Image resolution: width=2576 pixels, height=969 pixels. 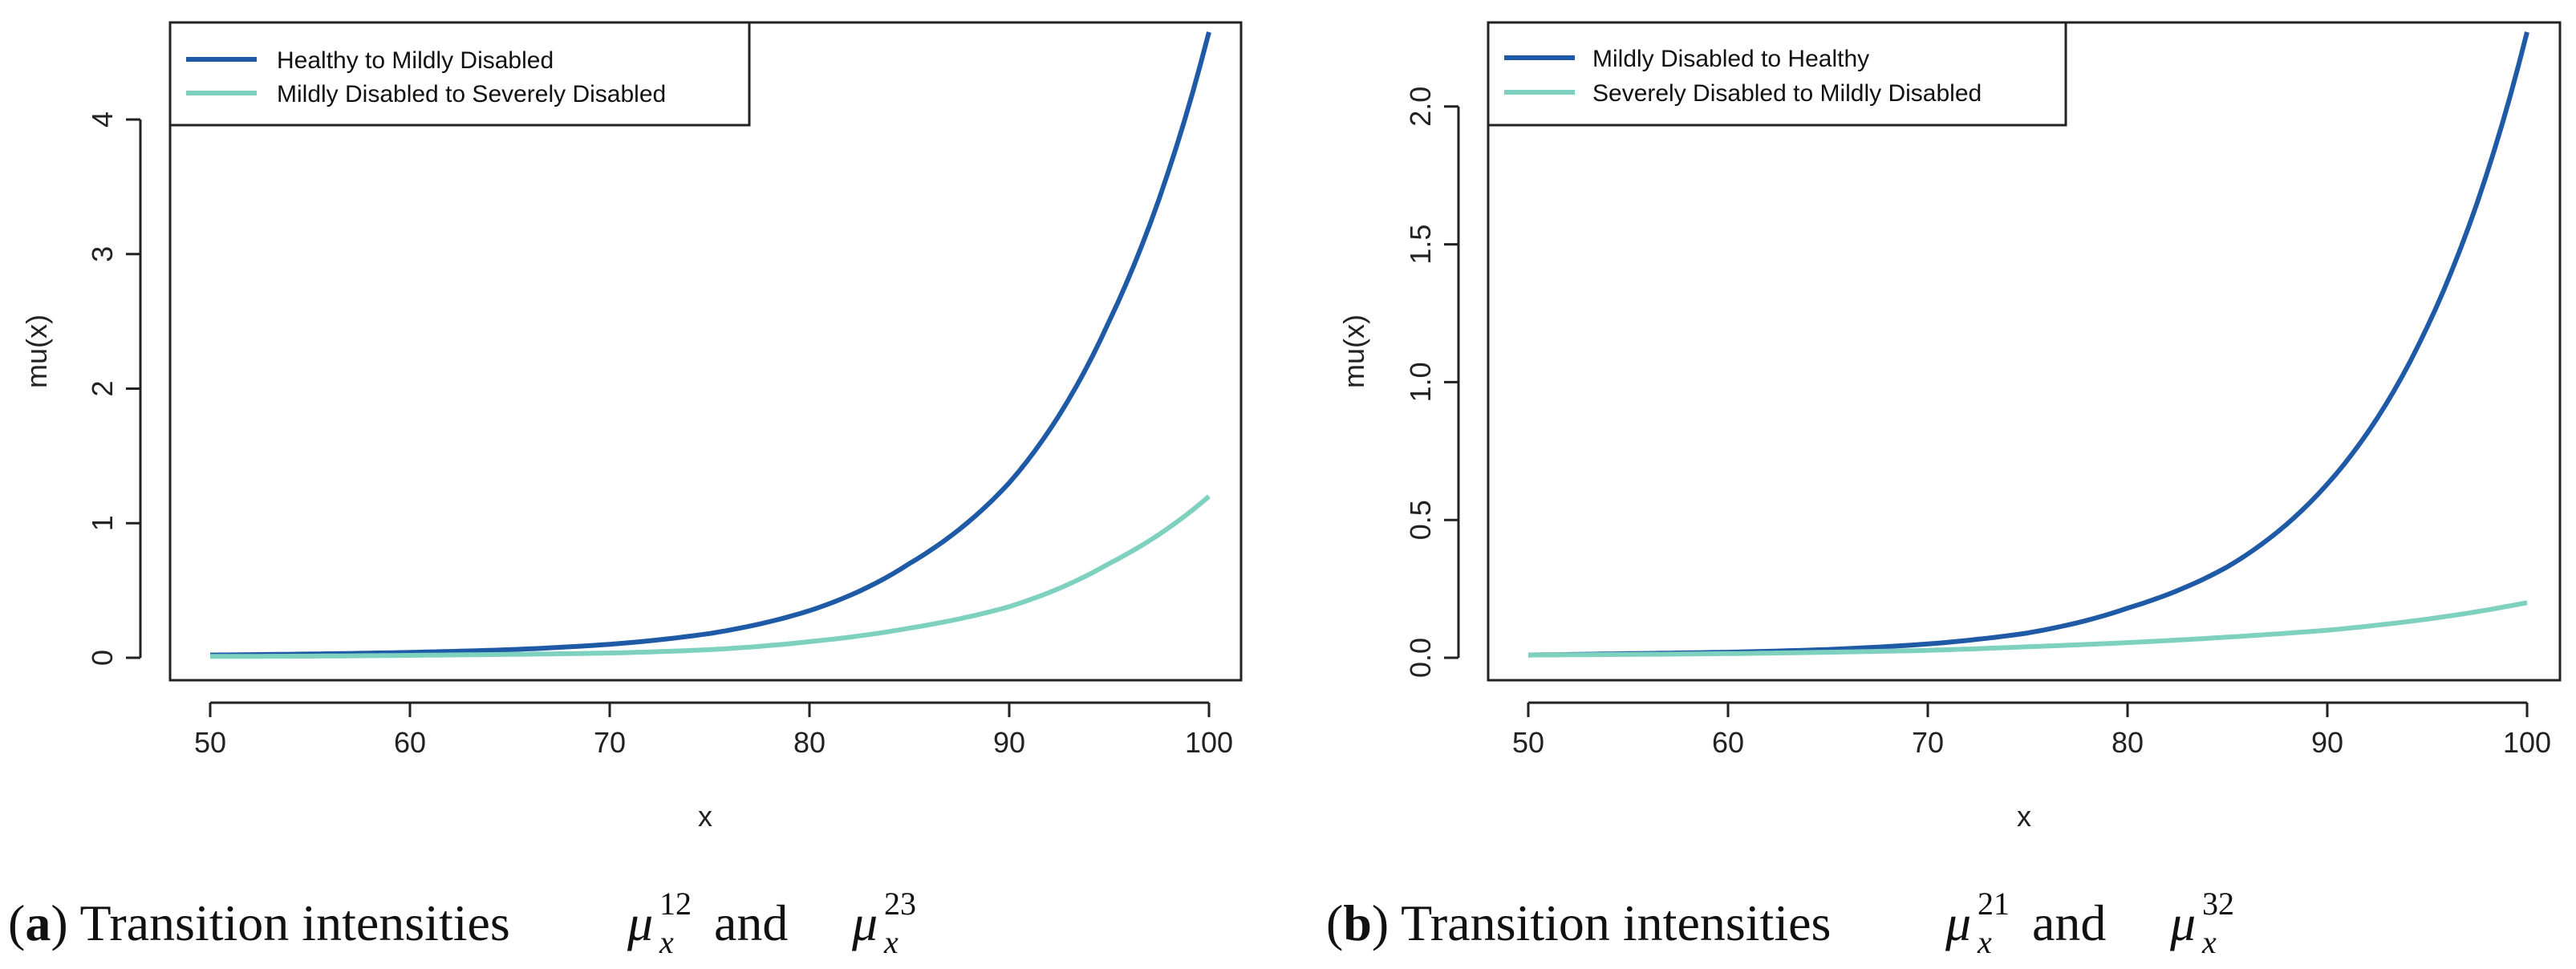 I want to click on panel-b-caption-text: Transition intensities, so click(x=1616, y=922).